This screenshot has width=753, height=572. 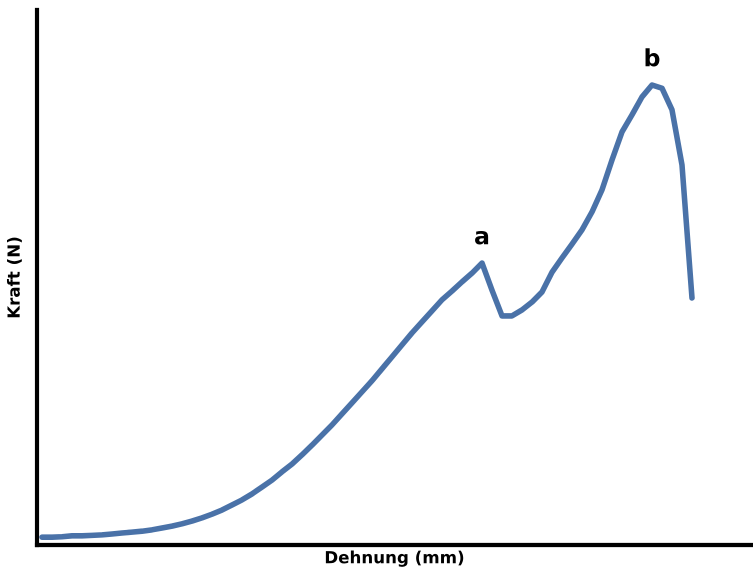 What do you see at coordinates (395, 558) in the screenshot?
I see `x-axis-title: Dehnung (mm)` at bounding box center [395, 558].